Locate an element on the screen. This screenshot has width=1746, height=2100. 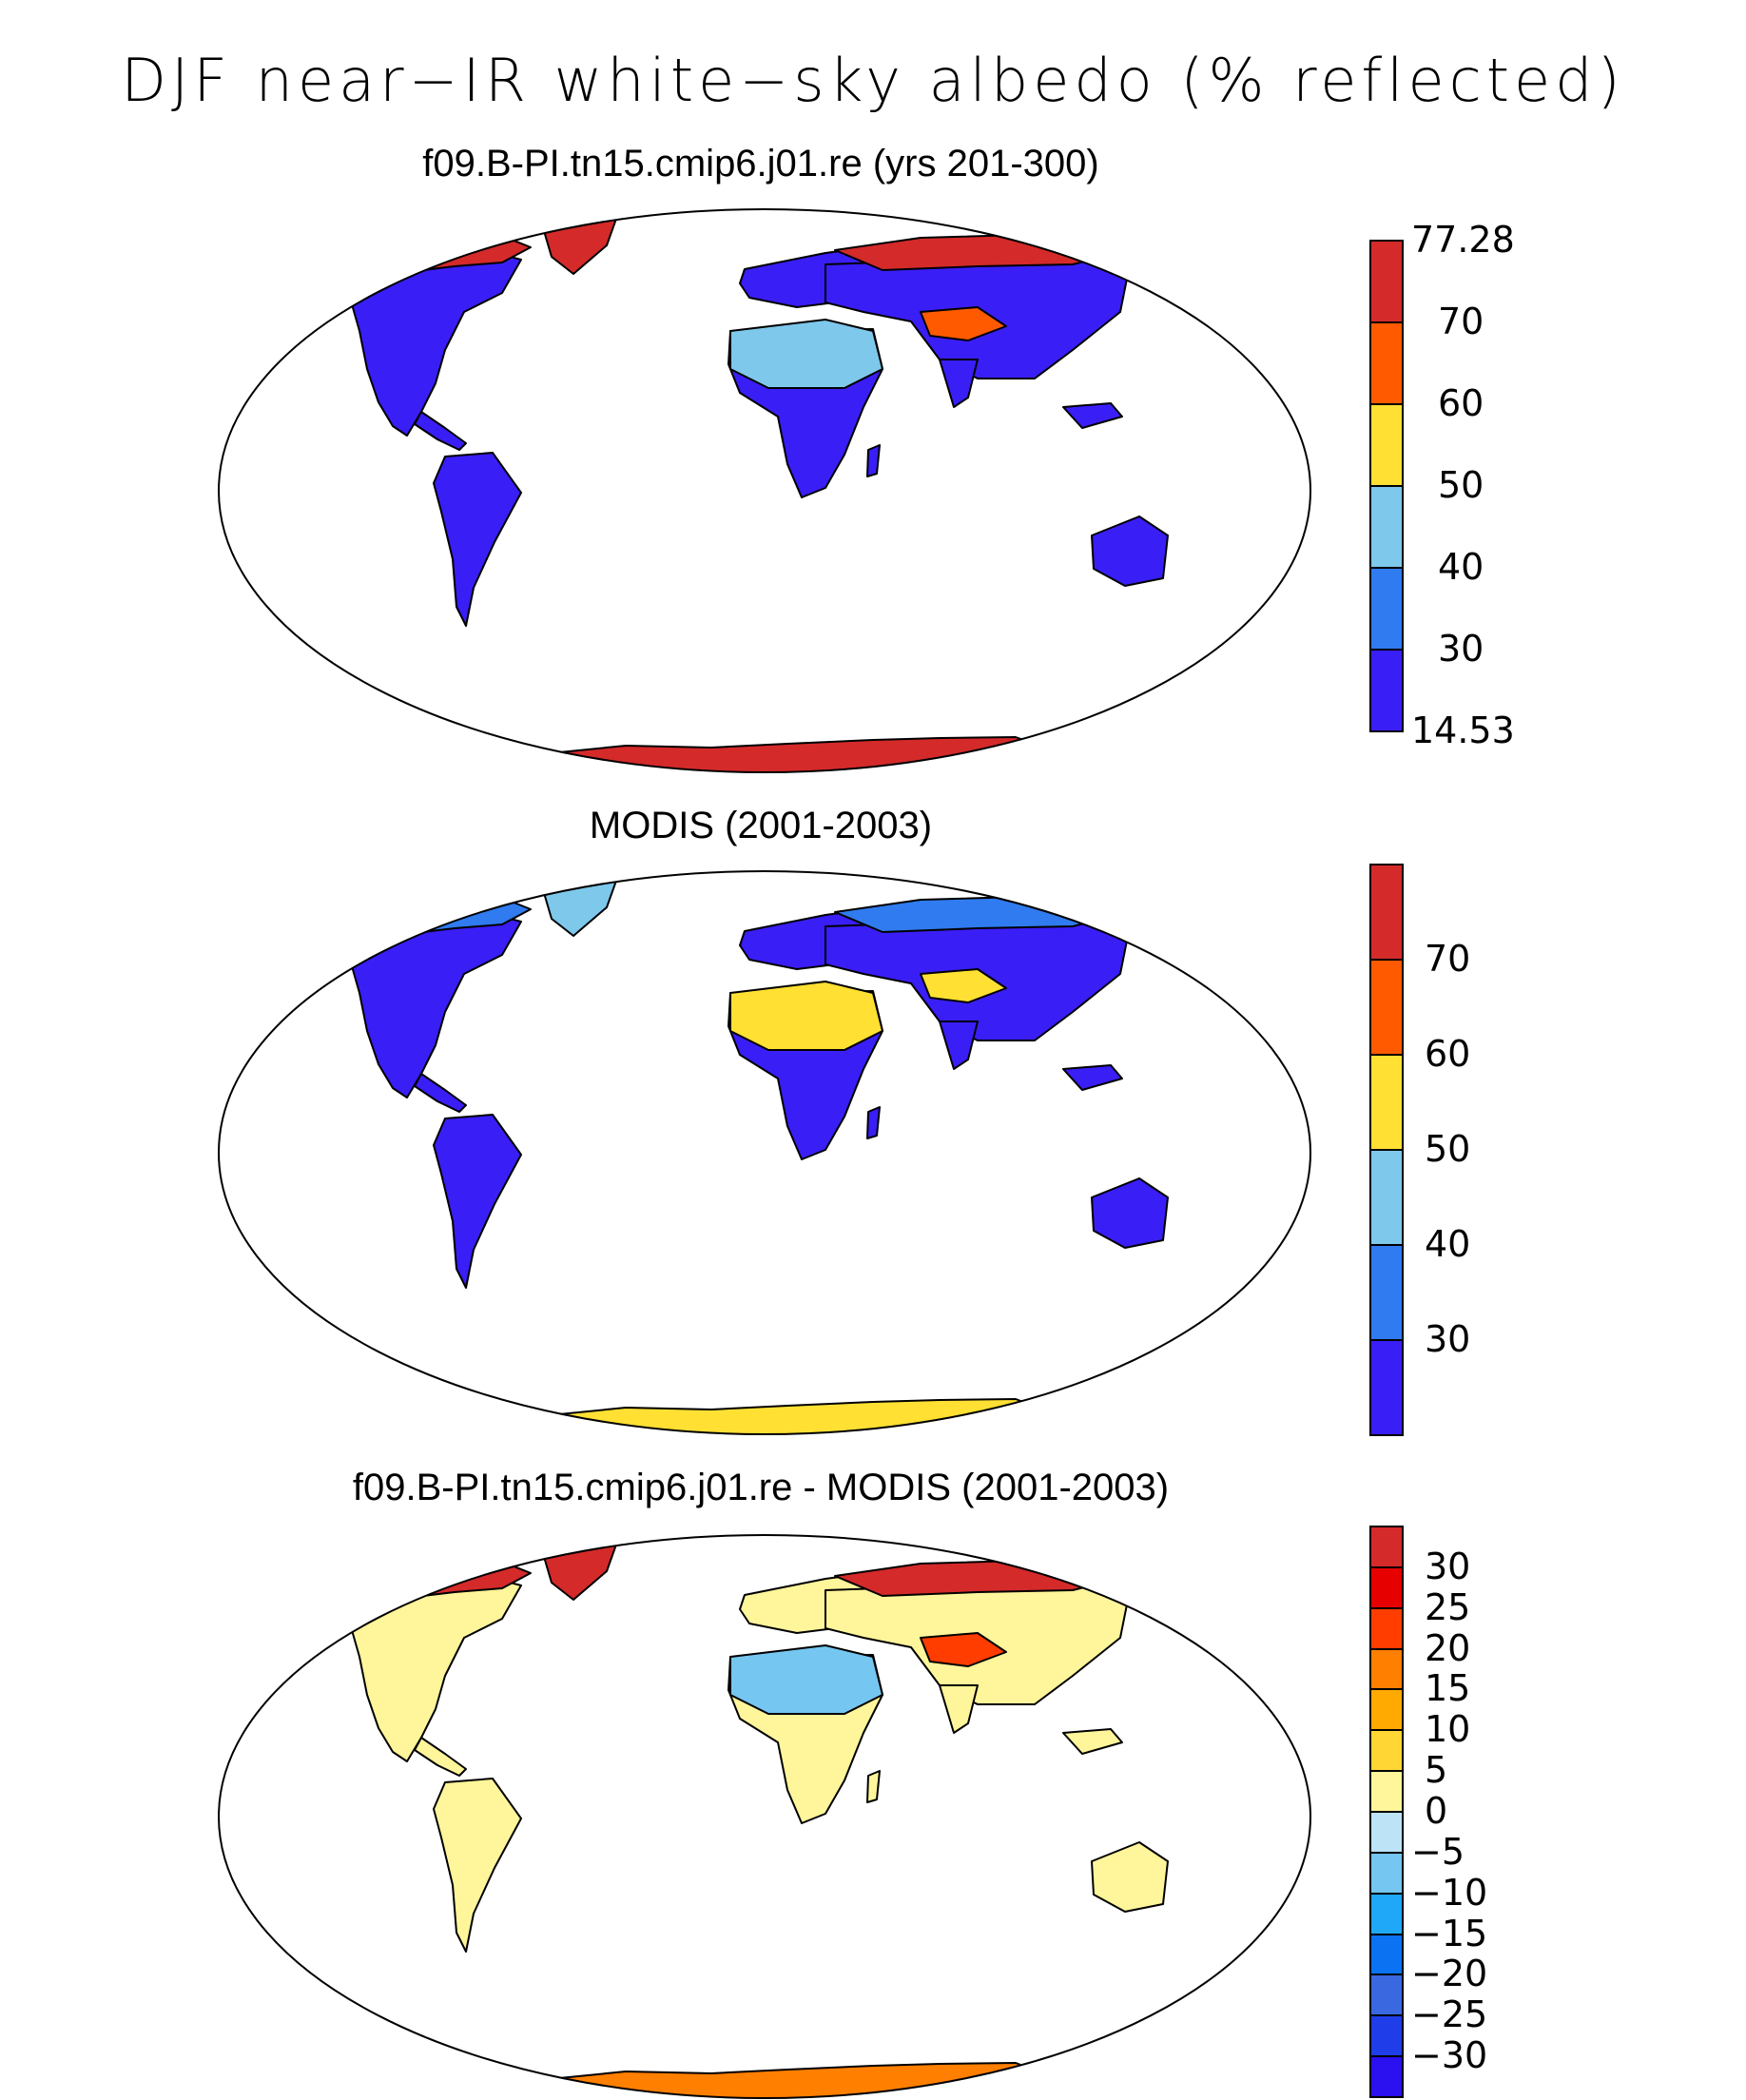
panel-3-colorbar: 30 25 20 15 10 5 0 −5 −10 −15 −20 −25 −30 is located at coordinates (1428, 1812).